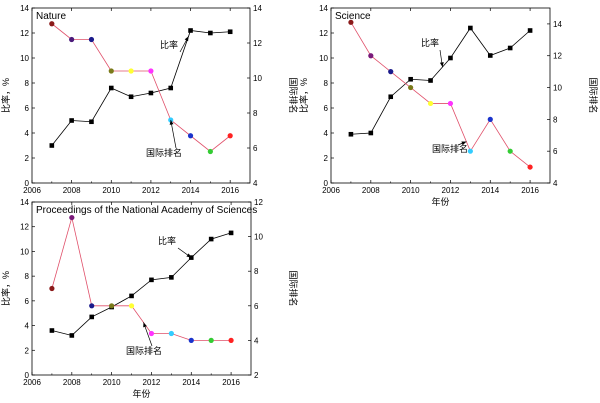  I want to click on series-rank, so click(141, 88).